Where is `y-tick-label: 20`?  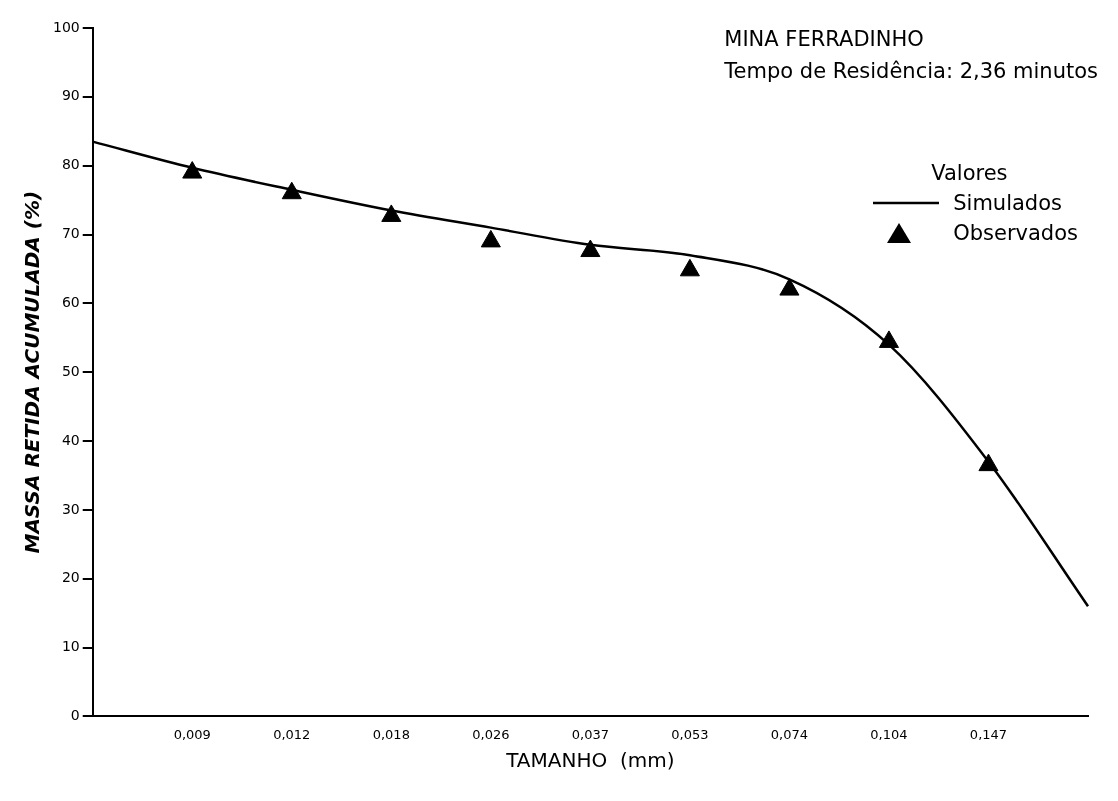 y-tick-label: 20 is located at coordinates (70, 577).